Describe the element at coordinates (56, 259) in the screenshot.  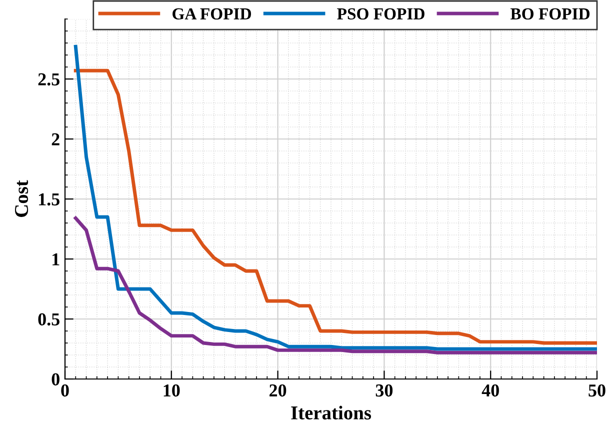
I see `y-tick-label: 1` at that location.